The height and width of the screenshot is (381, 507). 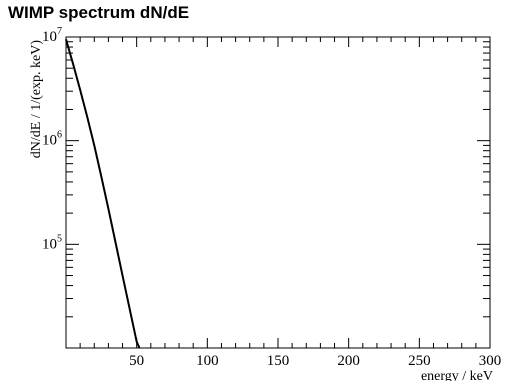 What do you see at coordinates (52, 35) in the screenshot?
I see `y-tick-label: 10⁷` at bounding box center [52, 35].